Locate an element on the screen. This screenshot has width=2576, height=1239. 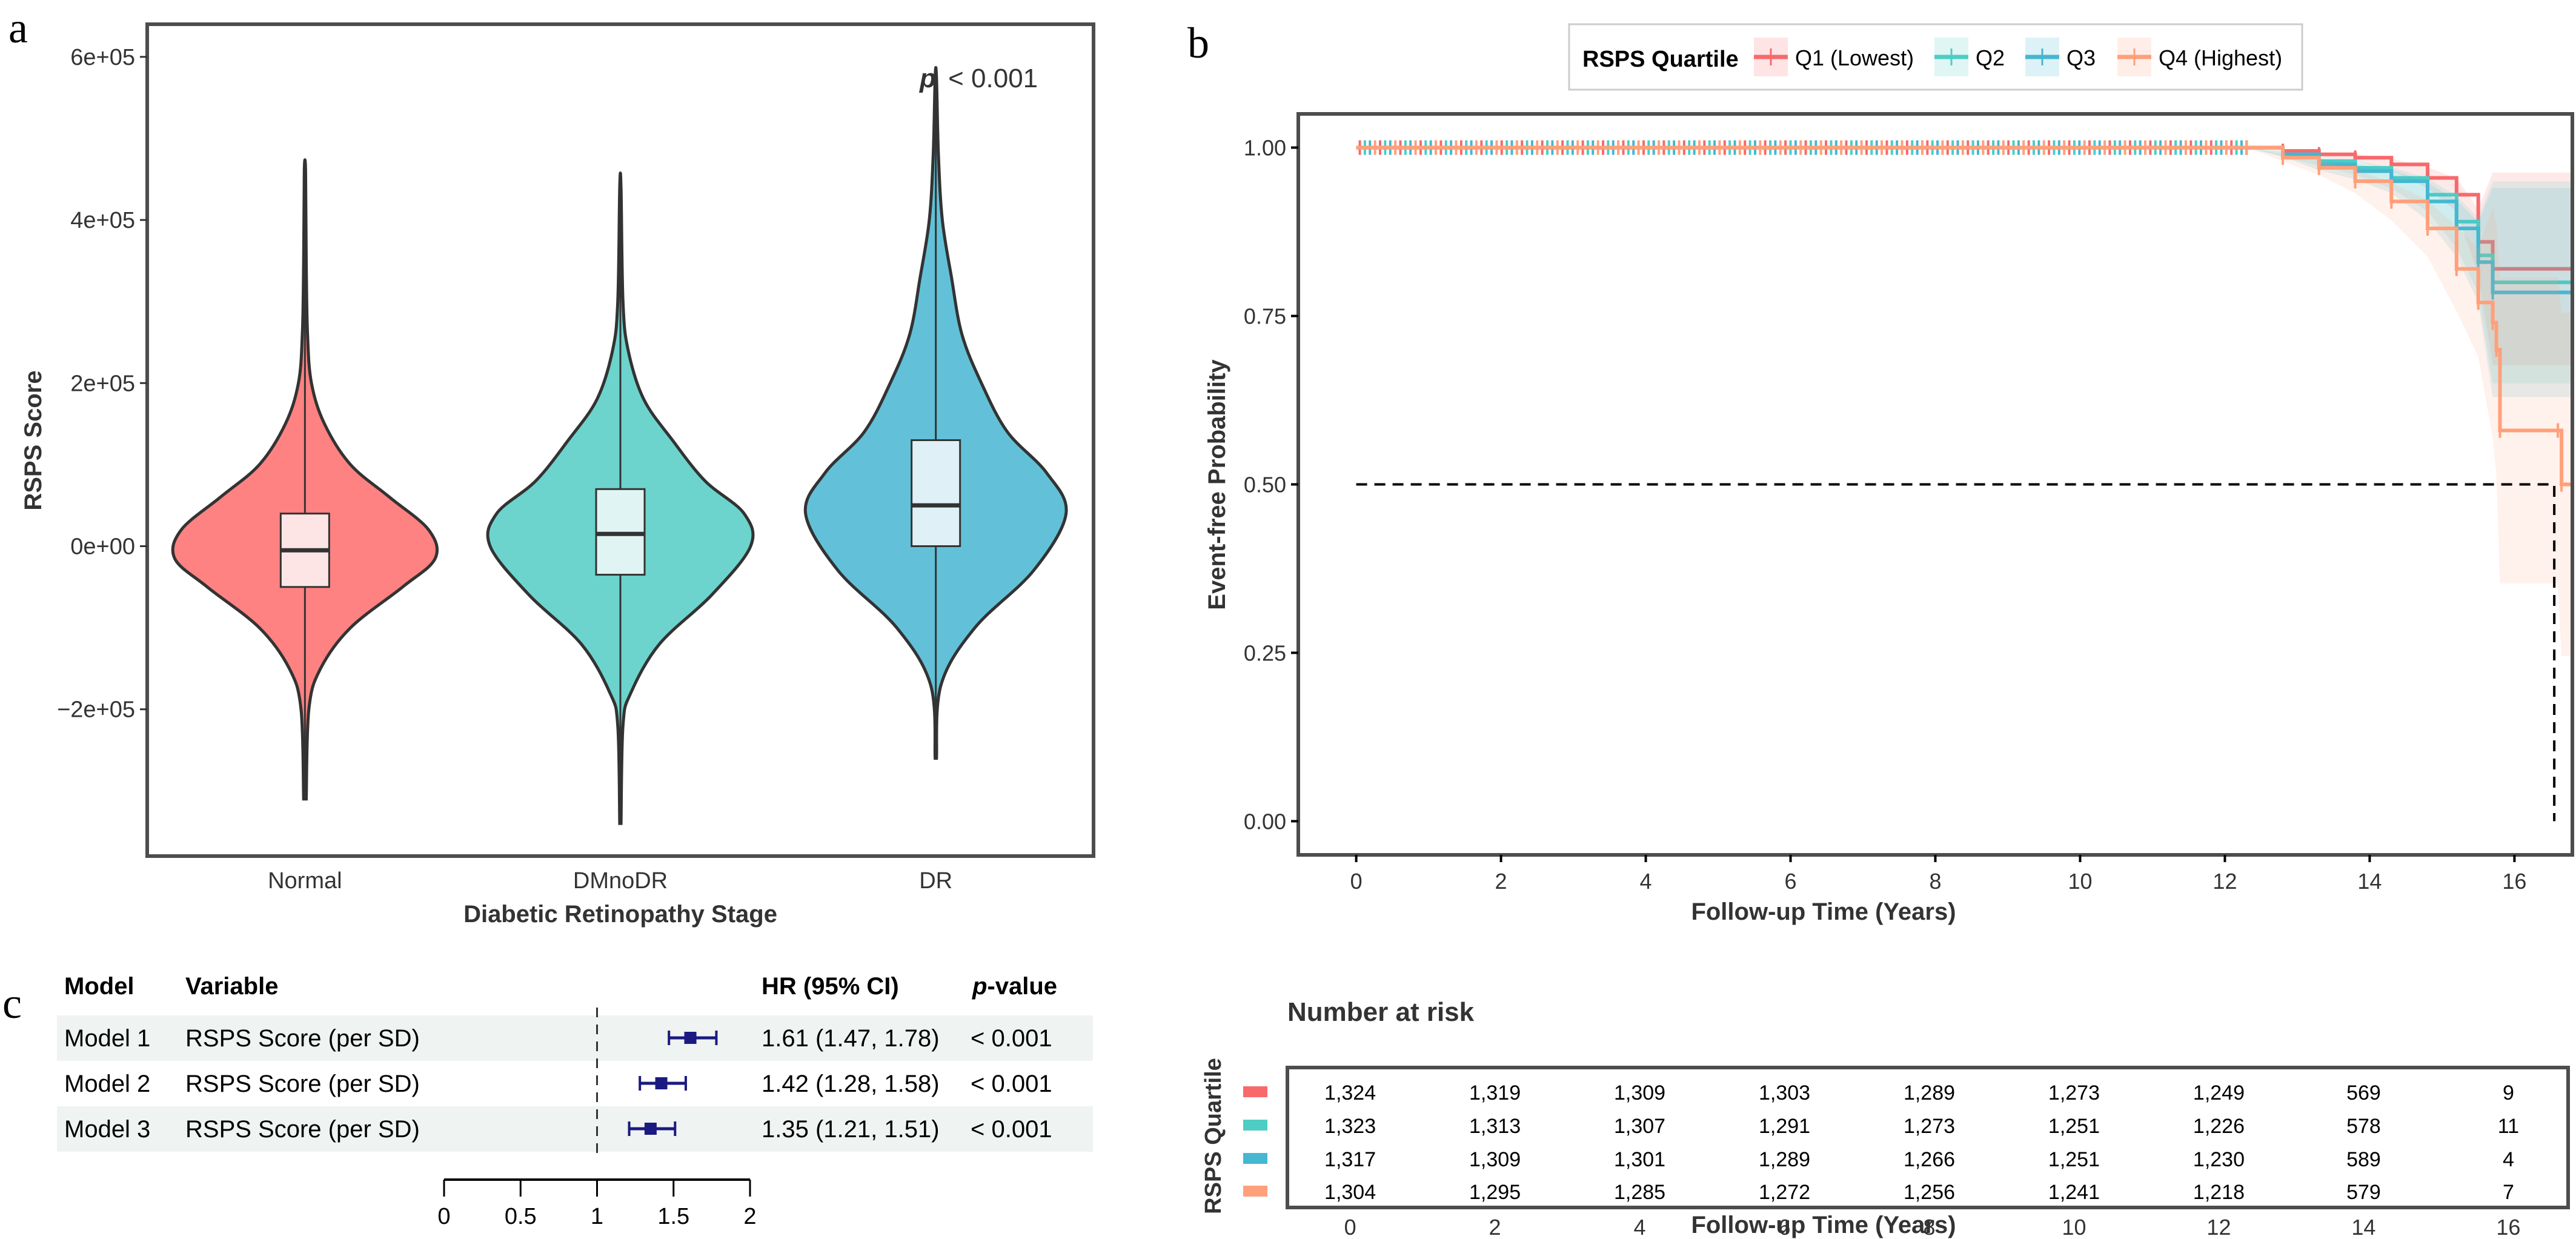
risk-count: 1,272 is located at coordinates (1785, 1192).